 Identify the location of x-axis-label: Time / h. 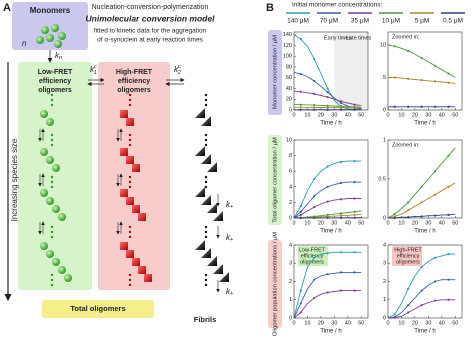
(424, 232).